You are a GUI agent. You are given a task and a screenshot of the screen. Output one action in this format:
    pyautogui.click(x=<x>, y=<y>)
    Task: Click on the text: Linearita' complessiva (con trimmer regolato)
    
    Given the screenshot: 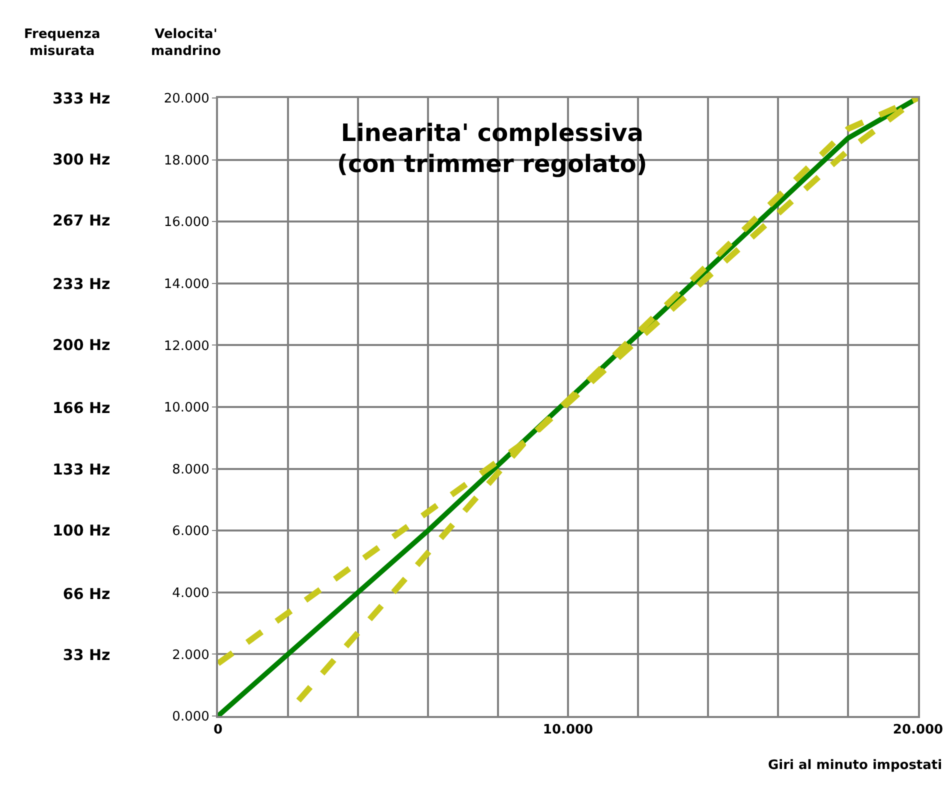 What is the action you would take?
    pyautogui.click(x=492, y=148)
    